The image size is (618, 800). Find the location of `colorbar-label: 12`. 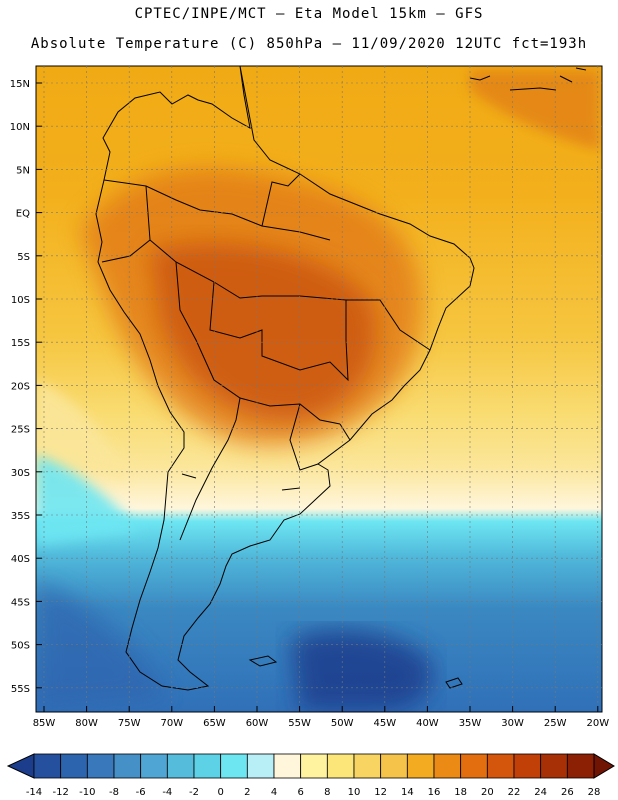

colorbar-label: 12 is located at coordinates (380, 792).